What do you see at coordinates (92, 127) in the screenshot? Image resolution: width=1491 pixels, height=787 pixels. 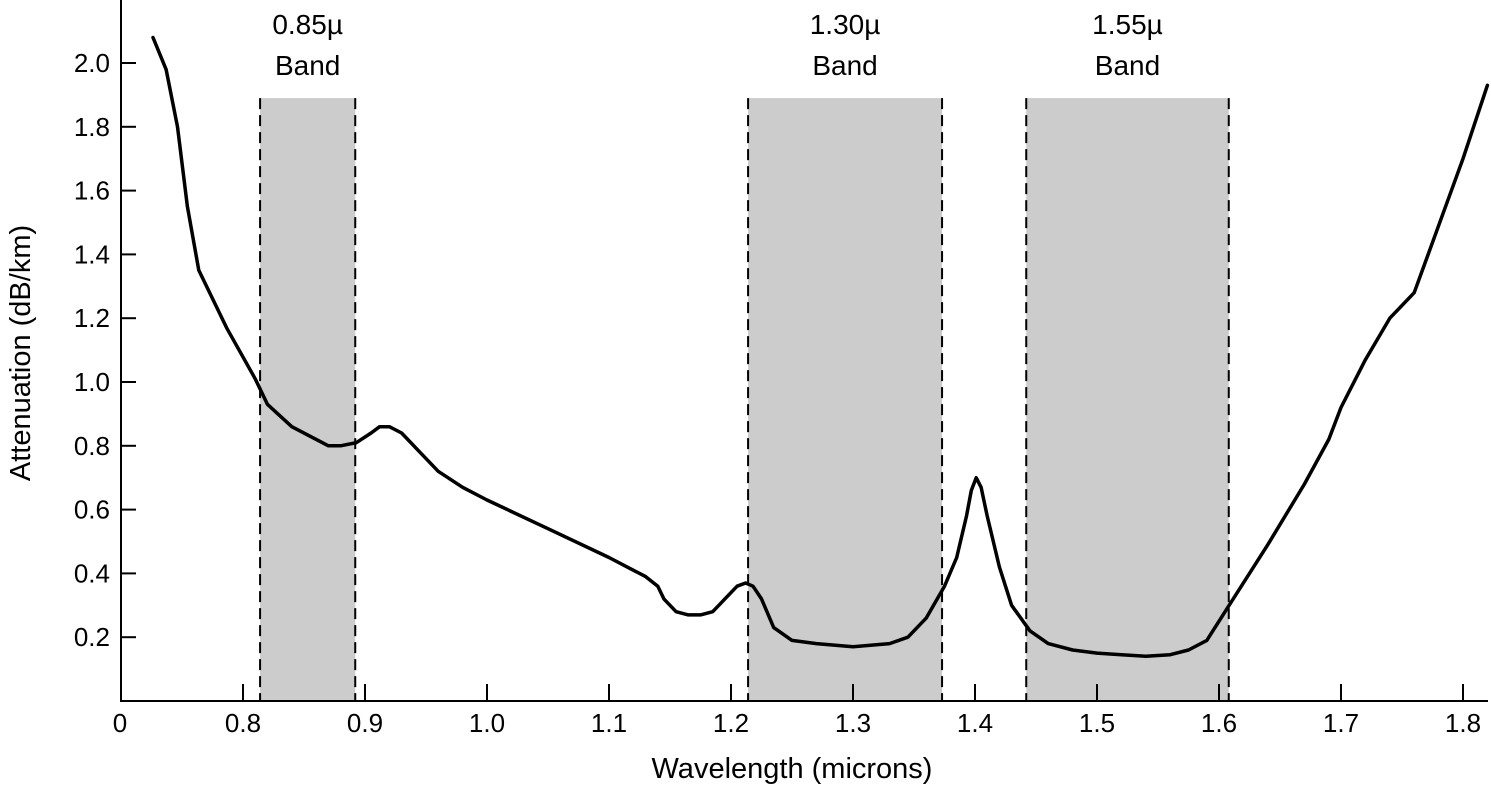 I see `y-tick-label: 1.8` at bounding box center [92, 127].